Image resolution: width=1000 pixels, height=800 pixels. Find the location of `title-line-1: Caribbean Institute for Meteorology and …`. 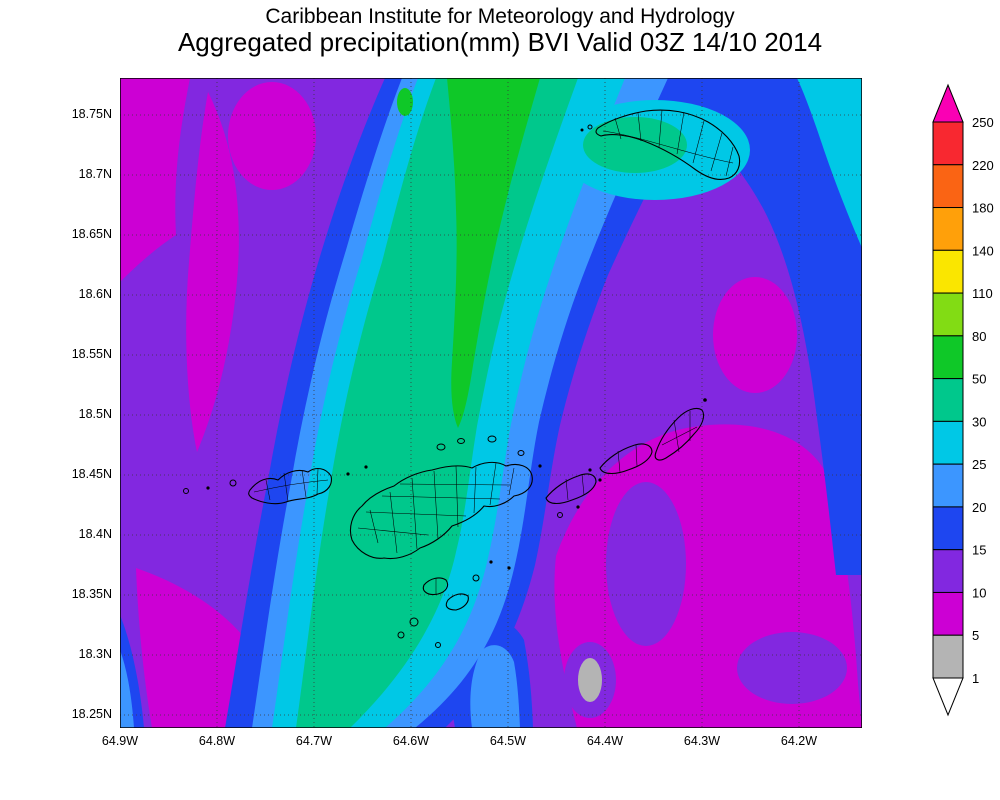

title-line-1: Caribbean Institute for Meteorology and … is located at coordinates (500, 16).